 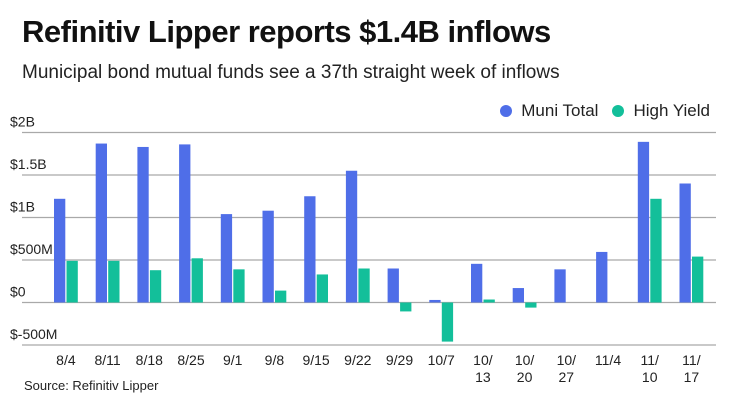 What do you see at coordinates (149, 360) in the screenshot?
I see `x-tick-label: 8/18` at bounding box center [149, 360].